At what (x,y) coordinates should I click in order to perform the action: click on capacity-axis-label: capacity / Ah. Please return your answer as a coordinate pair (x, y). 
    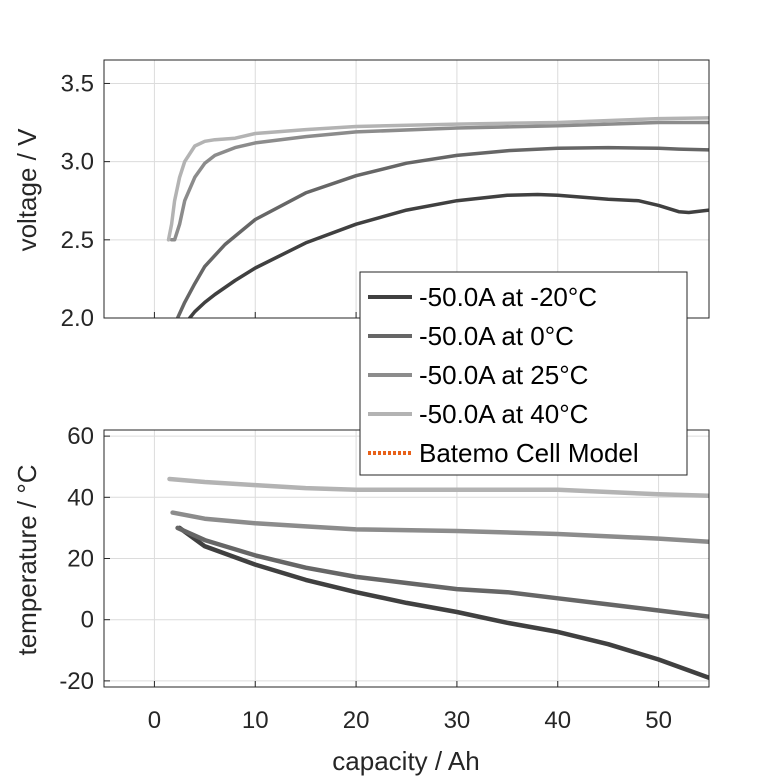
    Looking at the image, I should click on (405, 761).